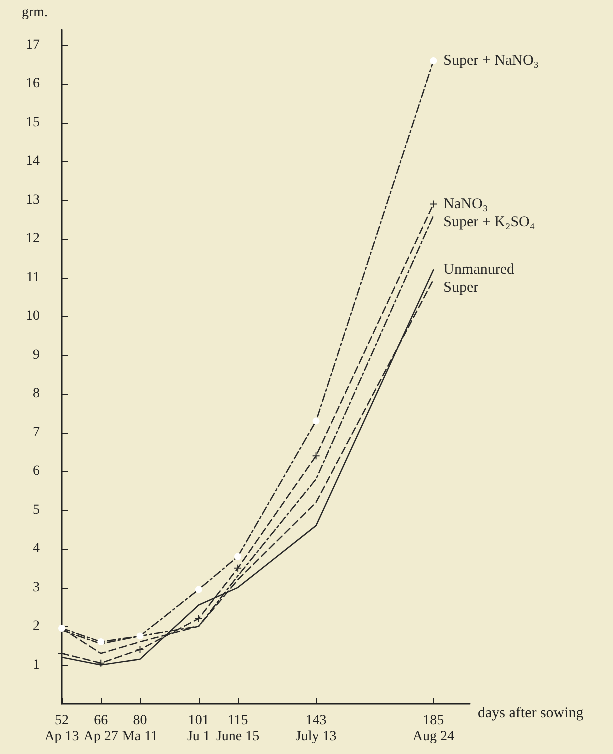 Image resolution: width=613 pixels, height=754 pixels. Describe the element at coordinates (238, 737) in the screenshot. I see `x2-tick-label: June 15` at that location.